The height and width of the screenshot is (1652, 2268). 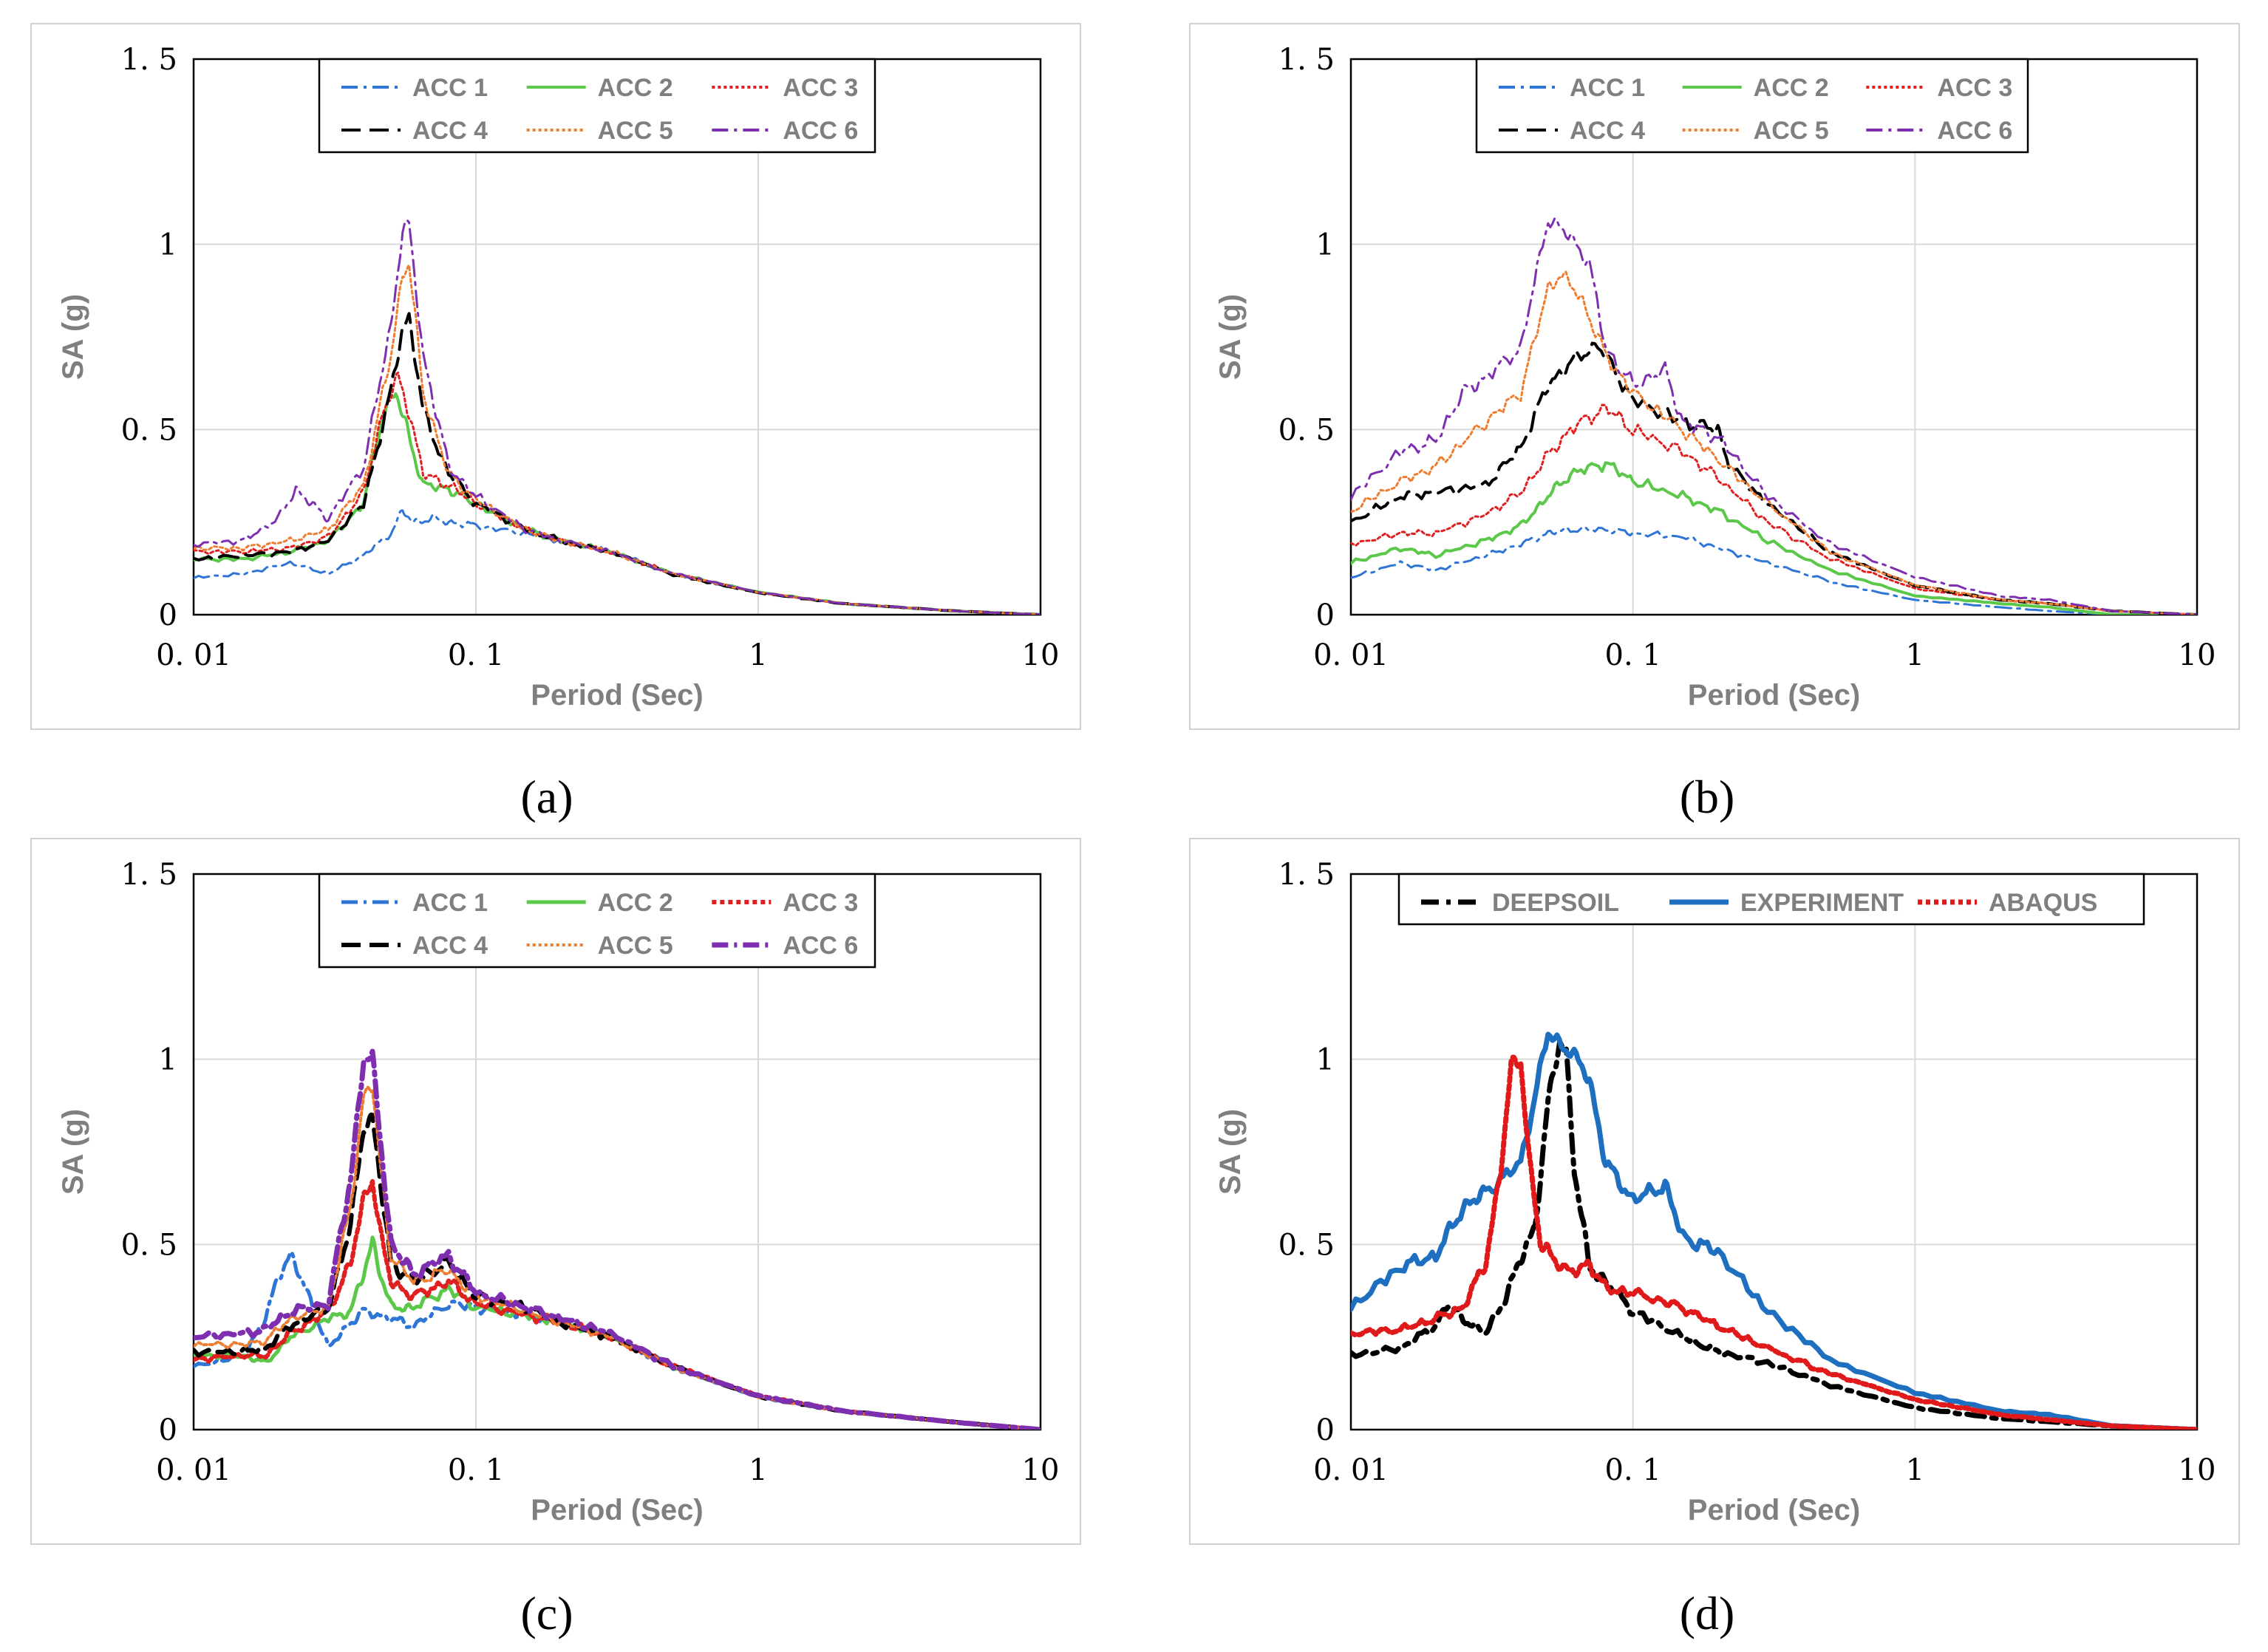 I want to click on panel-caption: (a), so click(x=547, y=797).